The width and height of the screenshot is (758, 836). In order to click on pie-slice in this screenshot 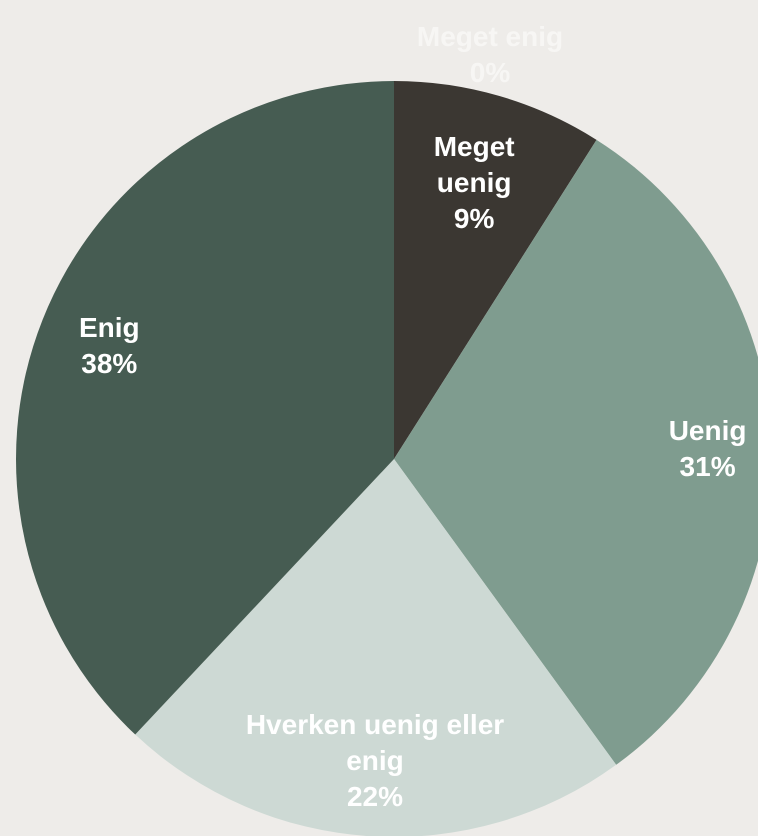, I will do `click(495, 270)`.